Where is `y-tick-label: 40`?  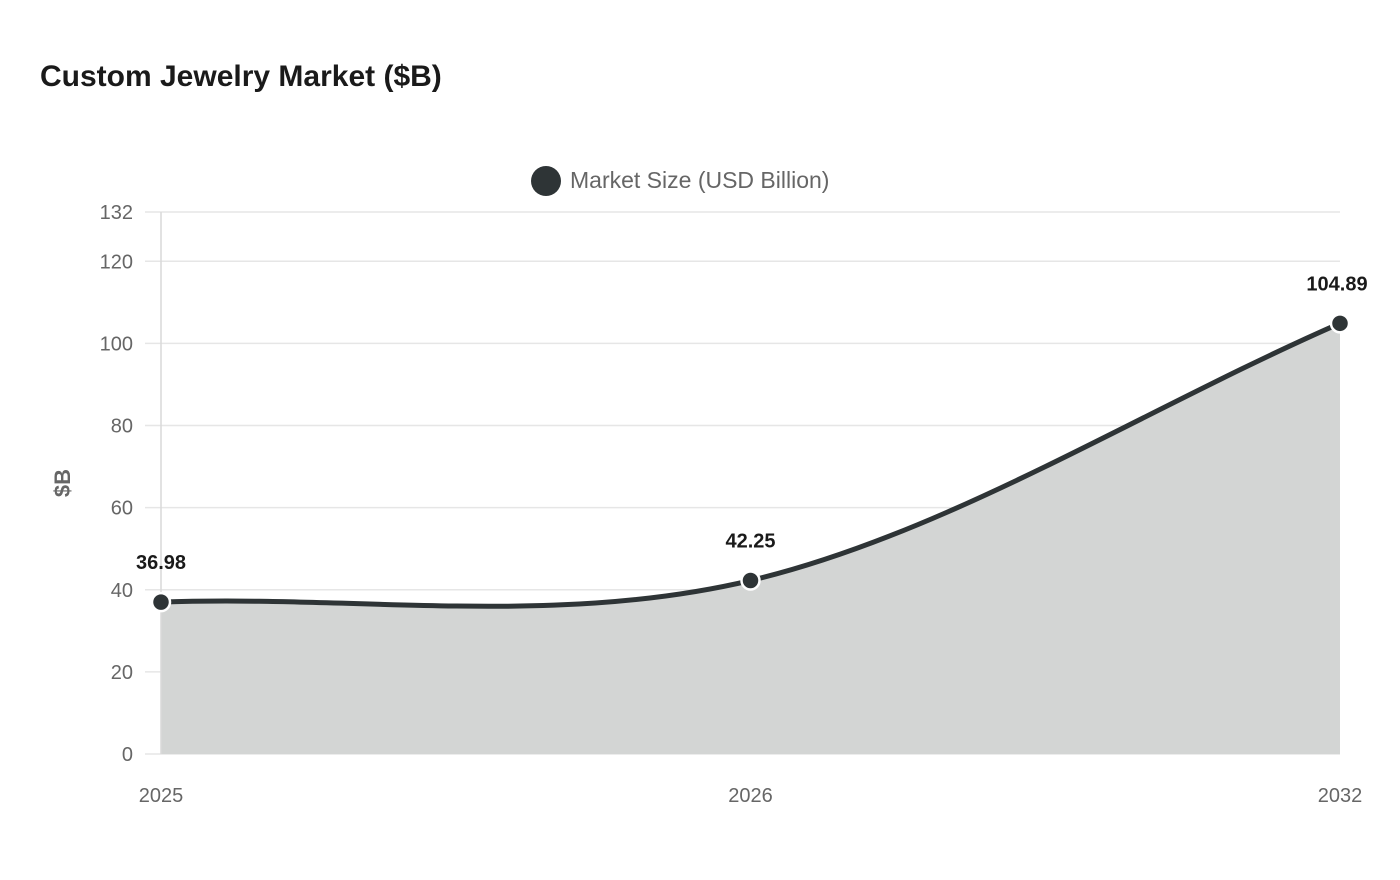
y-tick-label: 40 is located at coordinates (122, 591).